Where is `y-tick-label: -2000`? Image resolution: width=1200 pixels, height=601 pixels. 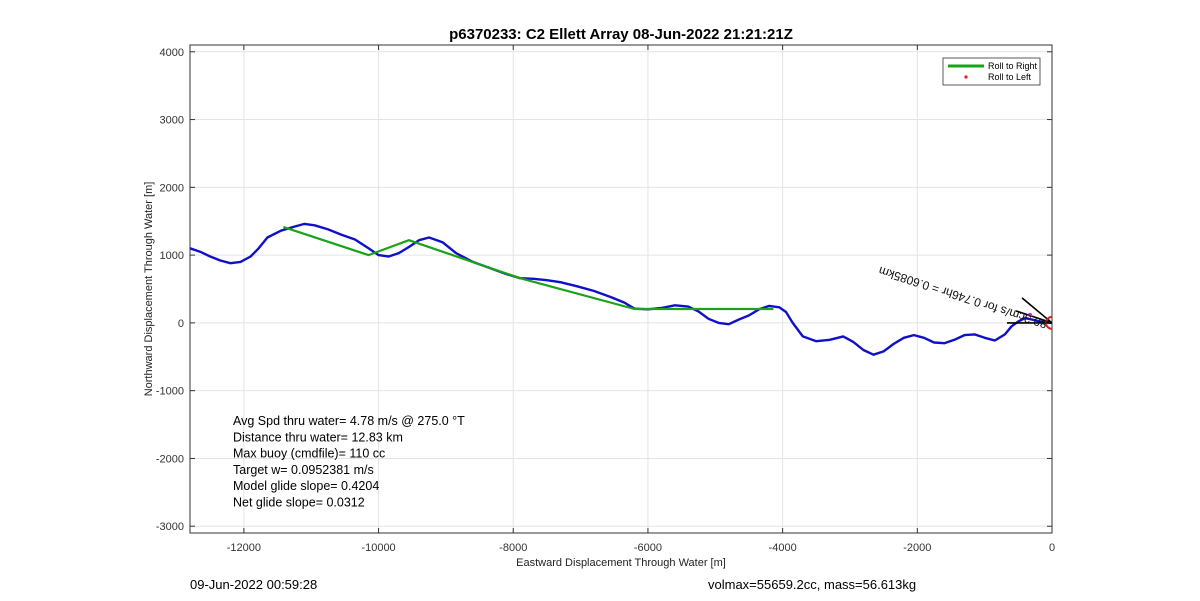
y-tick-label: -2000 is located at coordinates (170, 459).